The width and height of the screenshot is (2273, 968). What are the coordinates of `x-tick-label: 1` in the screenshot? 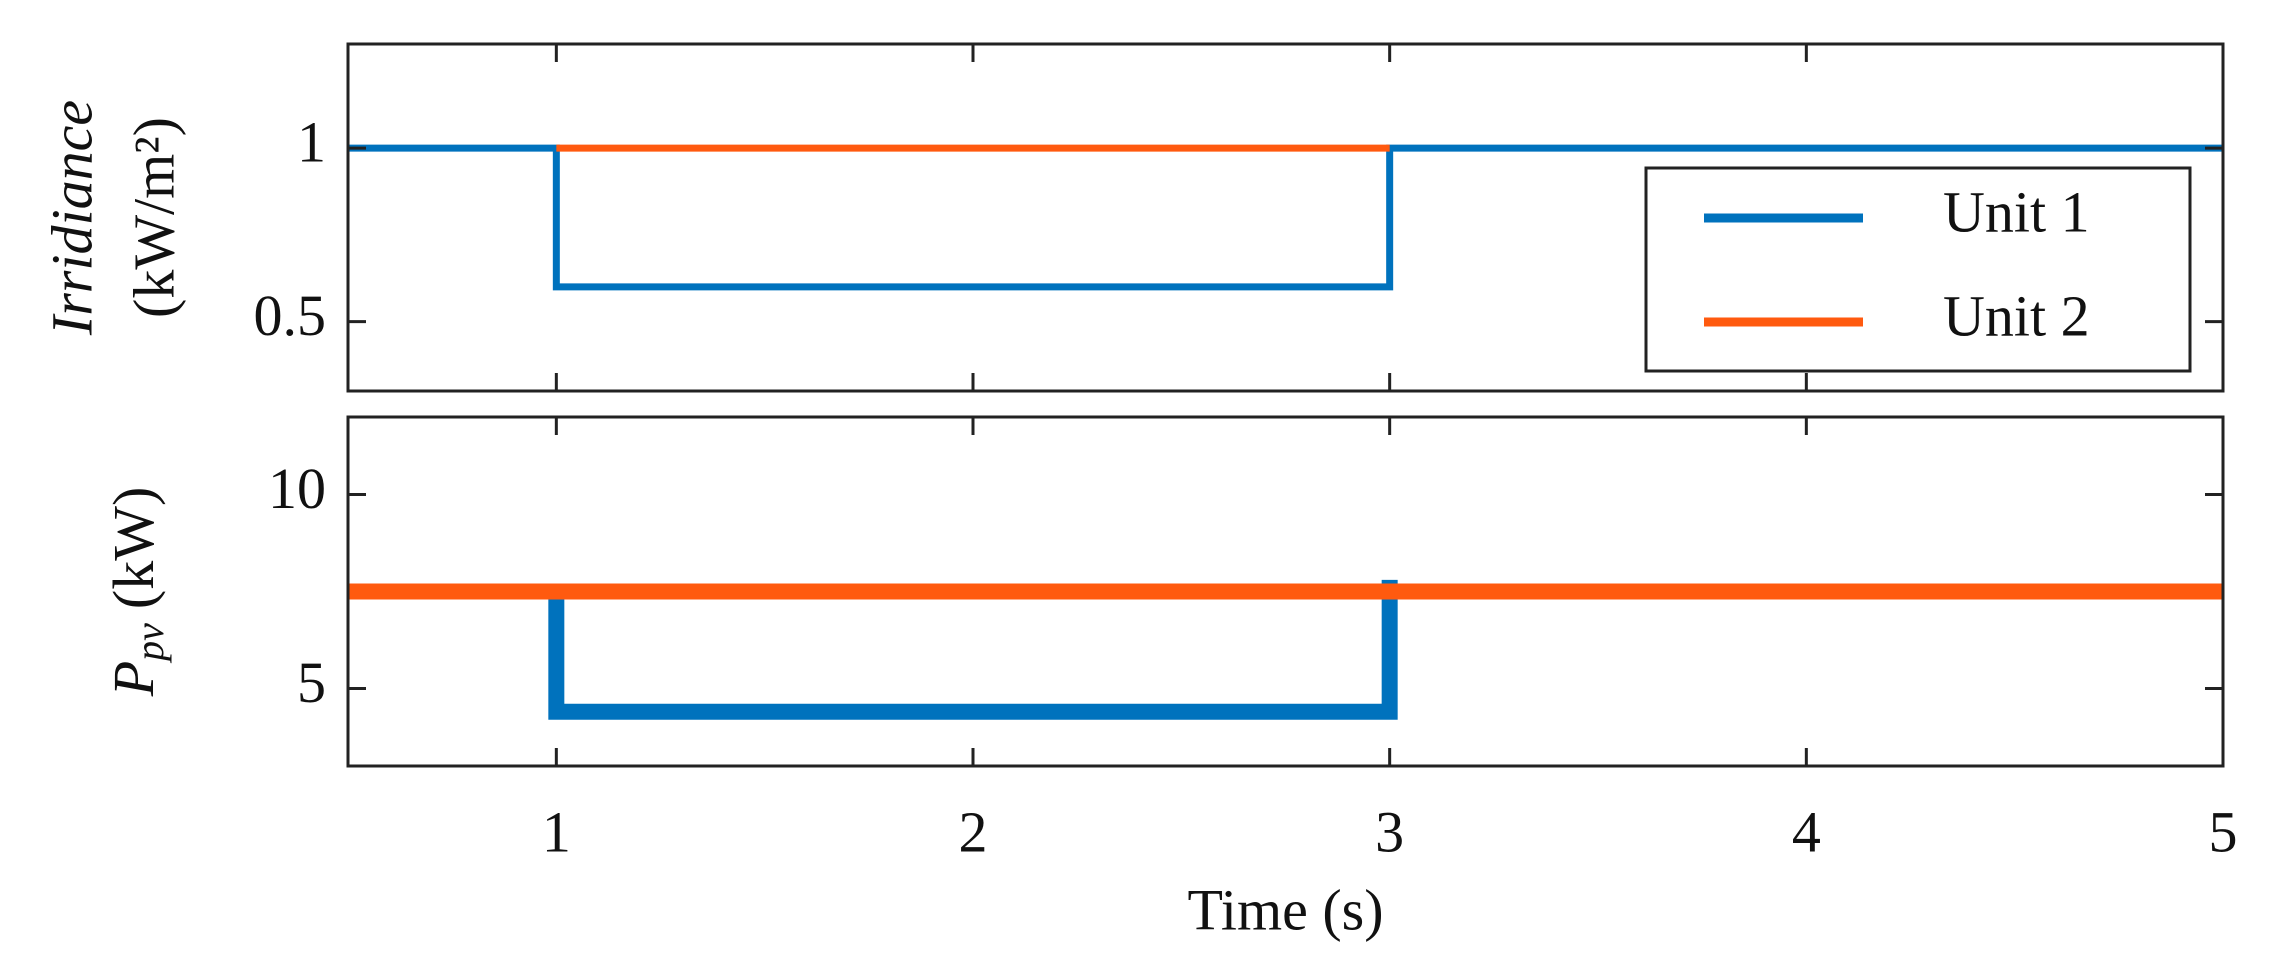 It's located at (556, 831).